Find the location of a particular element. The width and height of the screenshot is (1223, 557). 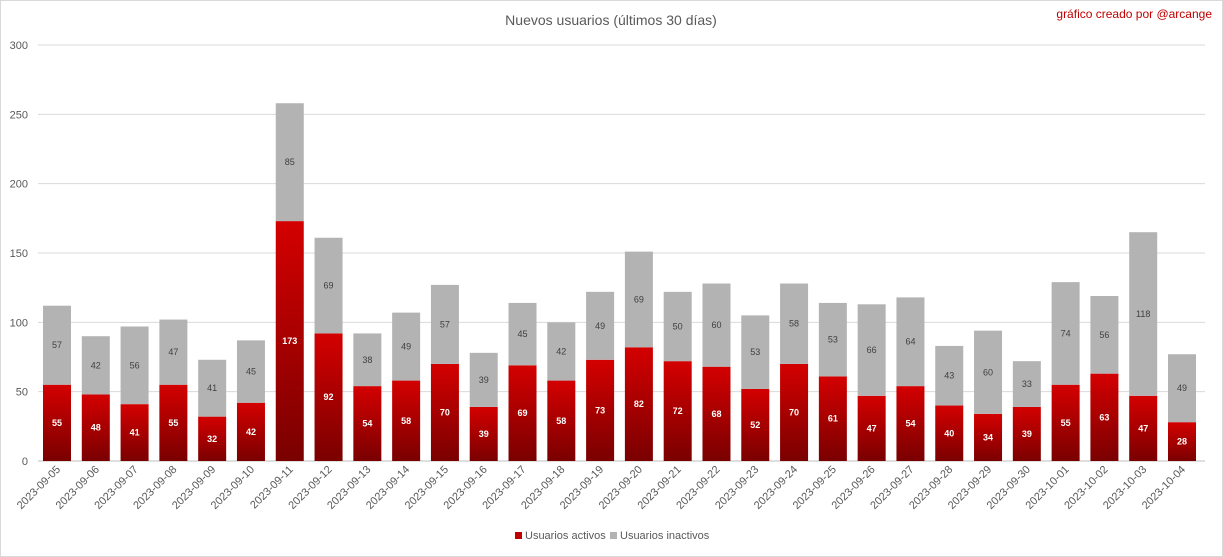

data-label: 64 is located at coordinates (910, 342).